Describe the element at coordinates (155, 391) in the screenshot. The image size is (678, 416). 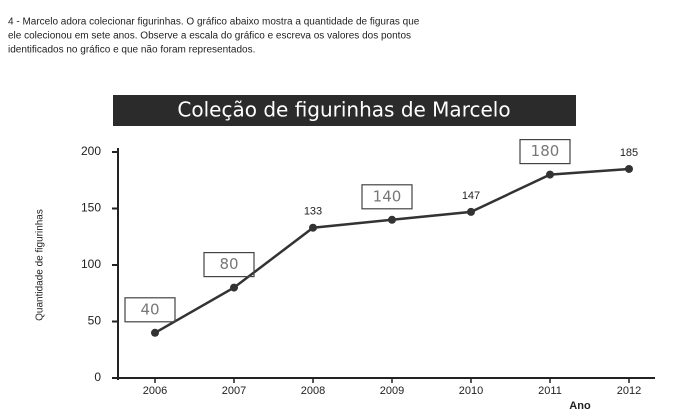
I see `x-tick-label: 2006` at that location.